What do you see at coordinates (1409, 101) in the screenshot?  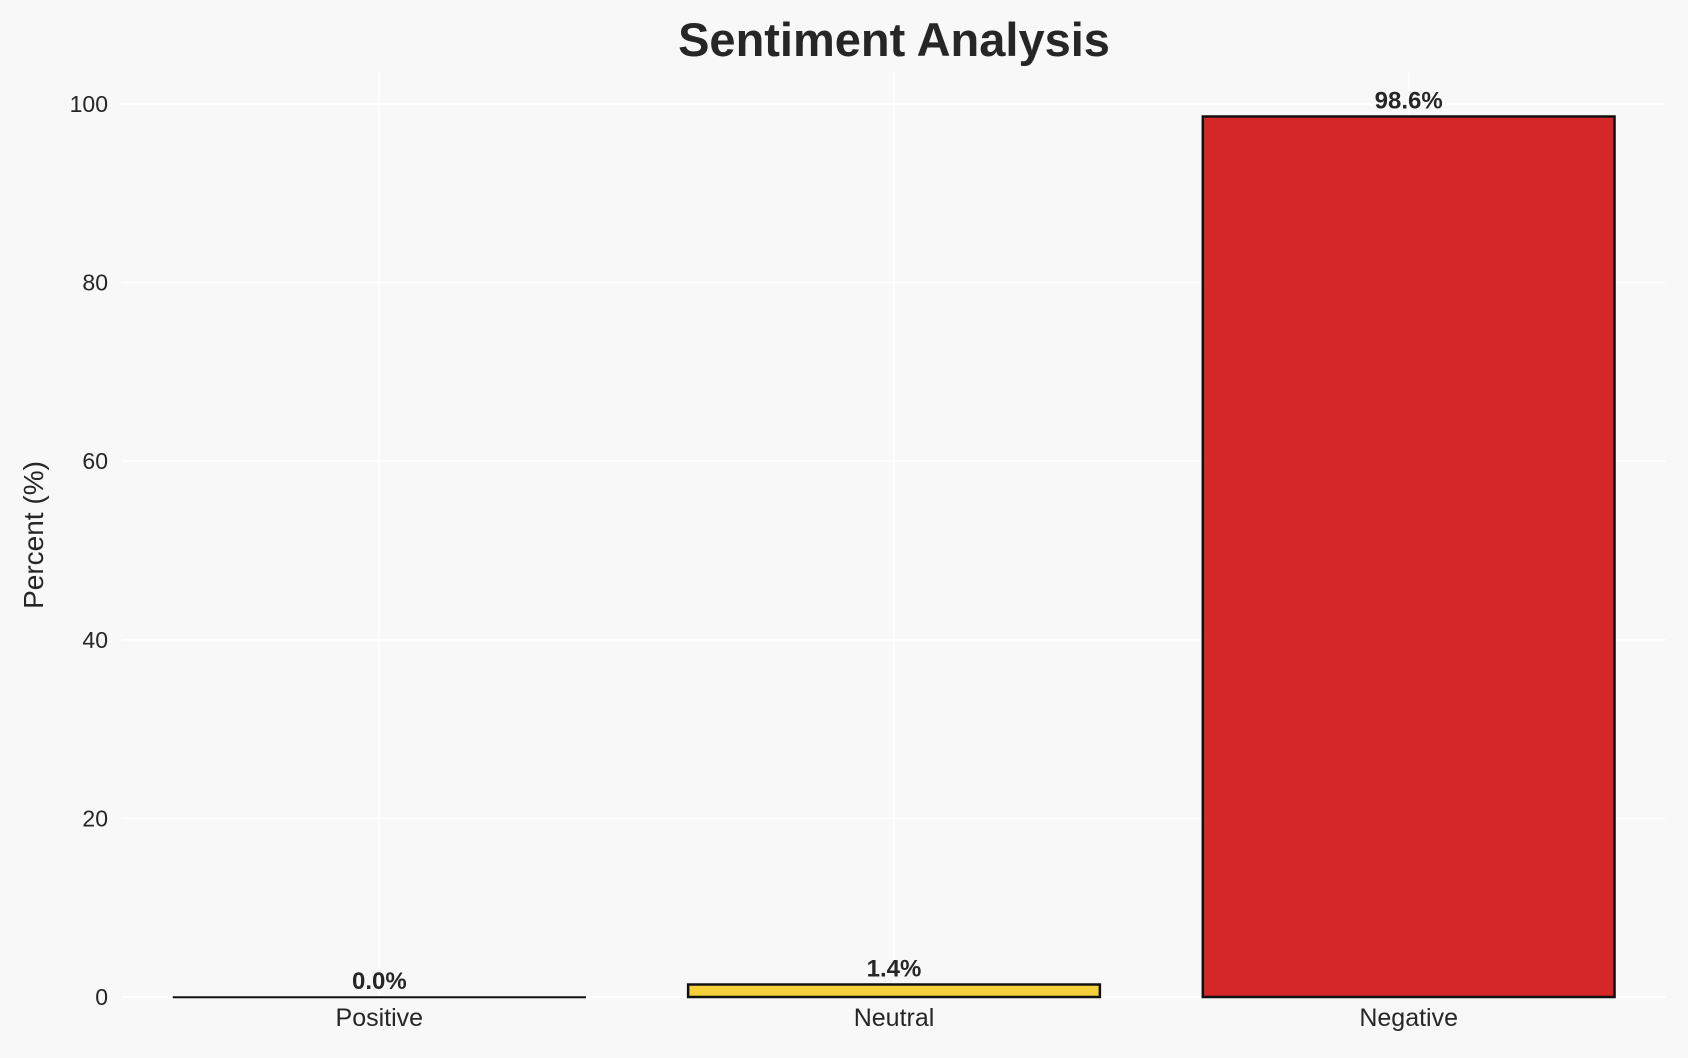 I see `data-label: 98.6%` at bounding box center [1409, 101].